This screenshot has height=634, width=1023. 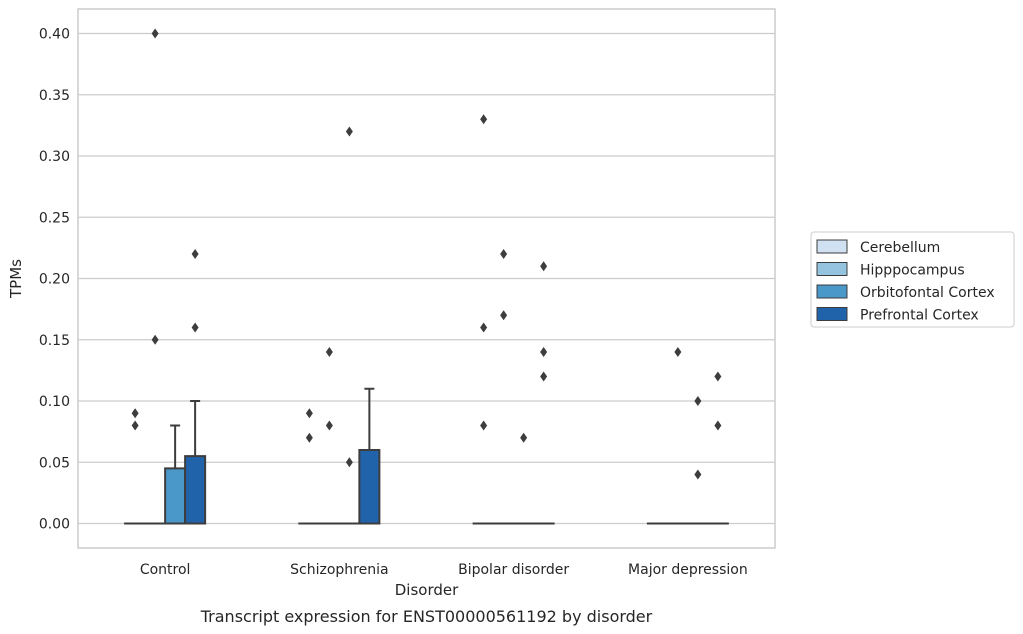 What do you see at coordinates (912, 271) in the screenshot?
I see `legend-label: Hipppocampus` at bounding box center [912, 271].